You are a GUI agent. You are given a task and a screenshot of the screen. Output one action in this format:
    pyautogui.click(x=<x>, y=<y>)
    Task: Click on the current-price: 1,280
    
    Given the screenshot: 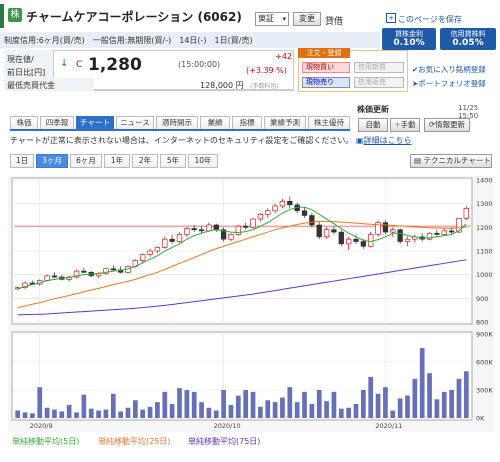 What is the action you would take?
    pyautogui.click(x=115, y=65)
    